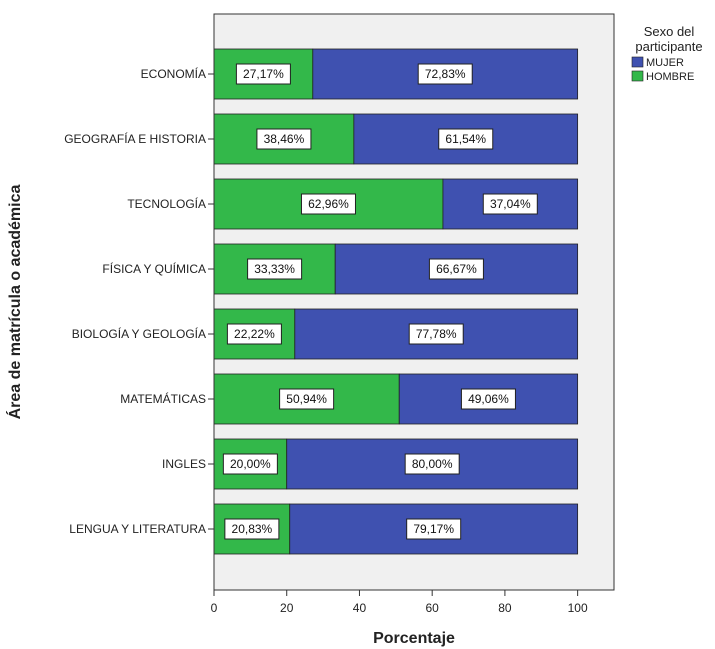 The image size is (715, 649). What do you see at coordinates (505, 608) in the screenshot?
I see `x-tick-label-4: 80` at bounding box center [505, 608].